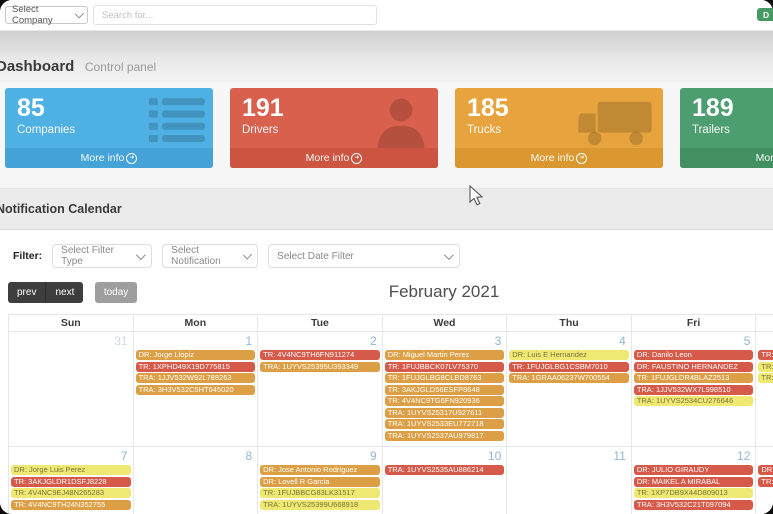 The height and width of the screenshot is (514, 773). I want to click on stat-card-value: 85, so click(31, 108).